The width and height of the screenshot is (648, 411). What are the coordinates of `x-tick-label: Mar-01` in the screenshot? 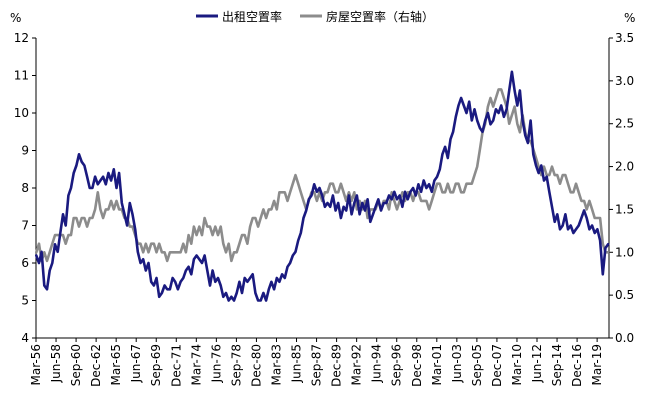 It's located at (437, 364).